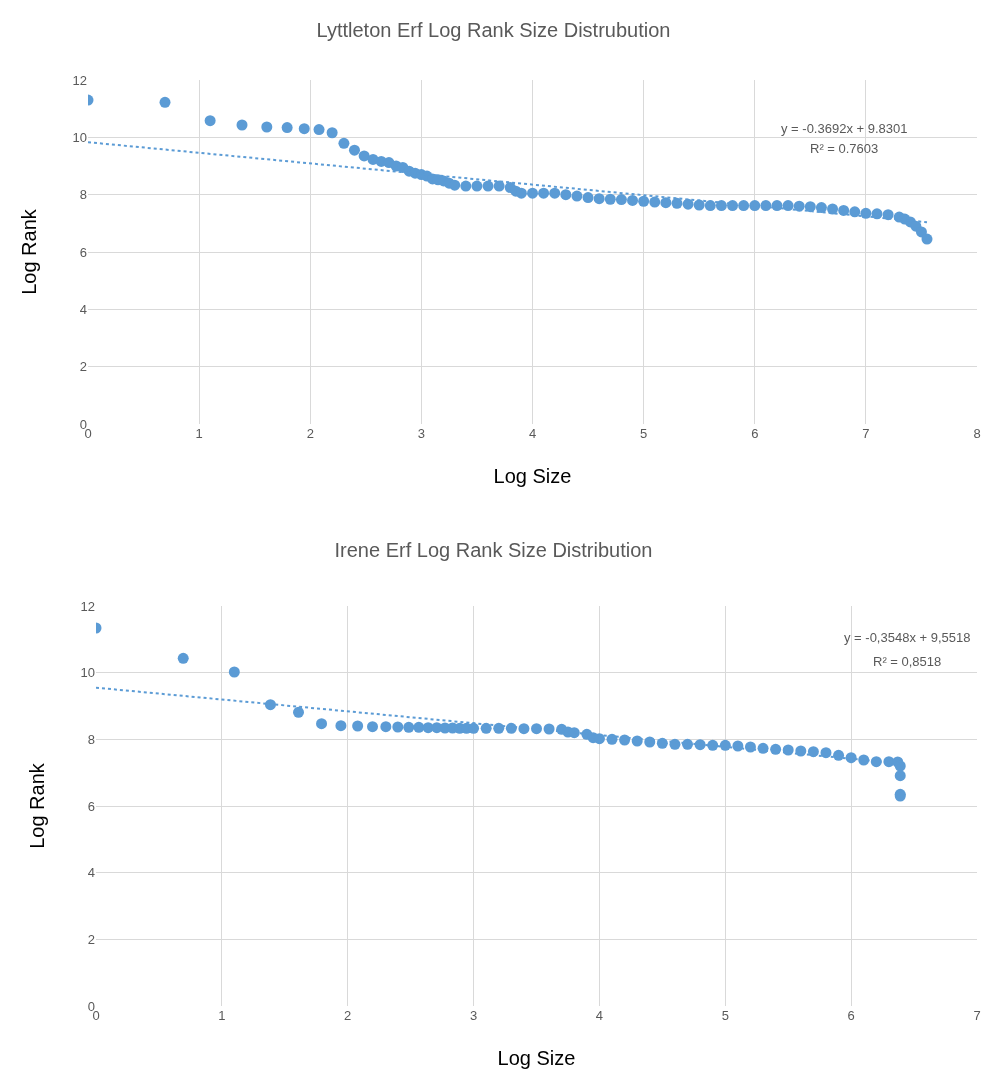 The width and height of the screenshot is (987, 1092). Describe the element at coordinates (907, 661) in the screenshot. I see `annotation: R² = 0,8518` at that location.